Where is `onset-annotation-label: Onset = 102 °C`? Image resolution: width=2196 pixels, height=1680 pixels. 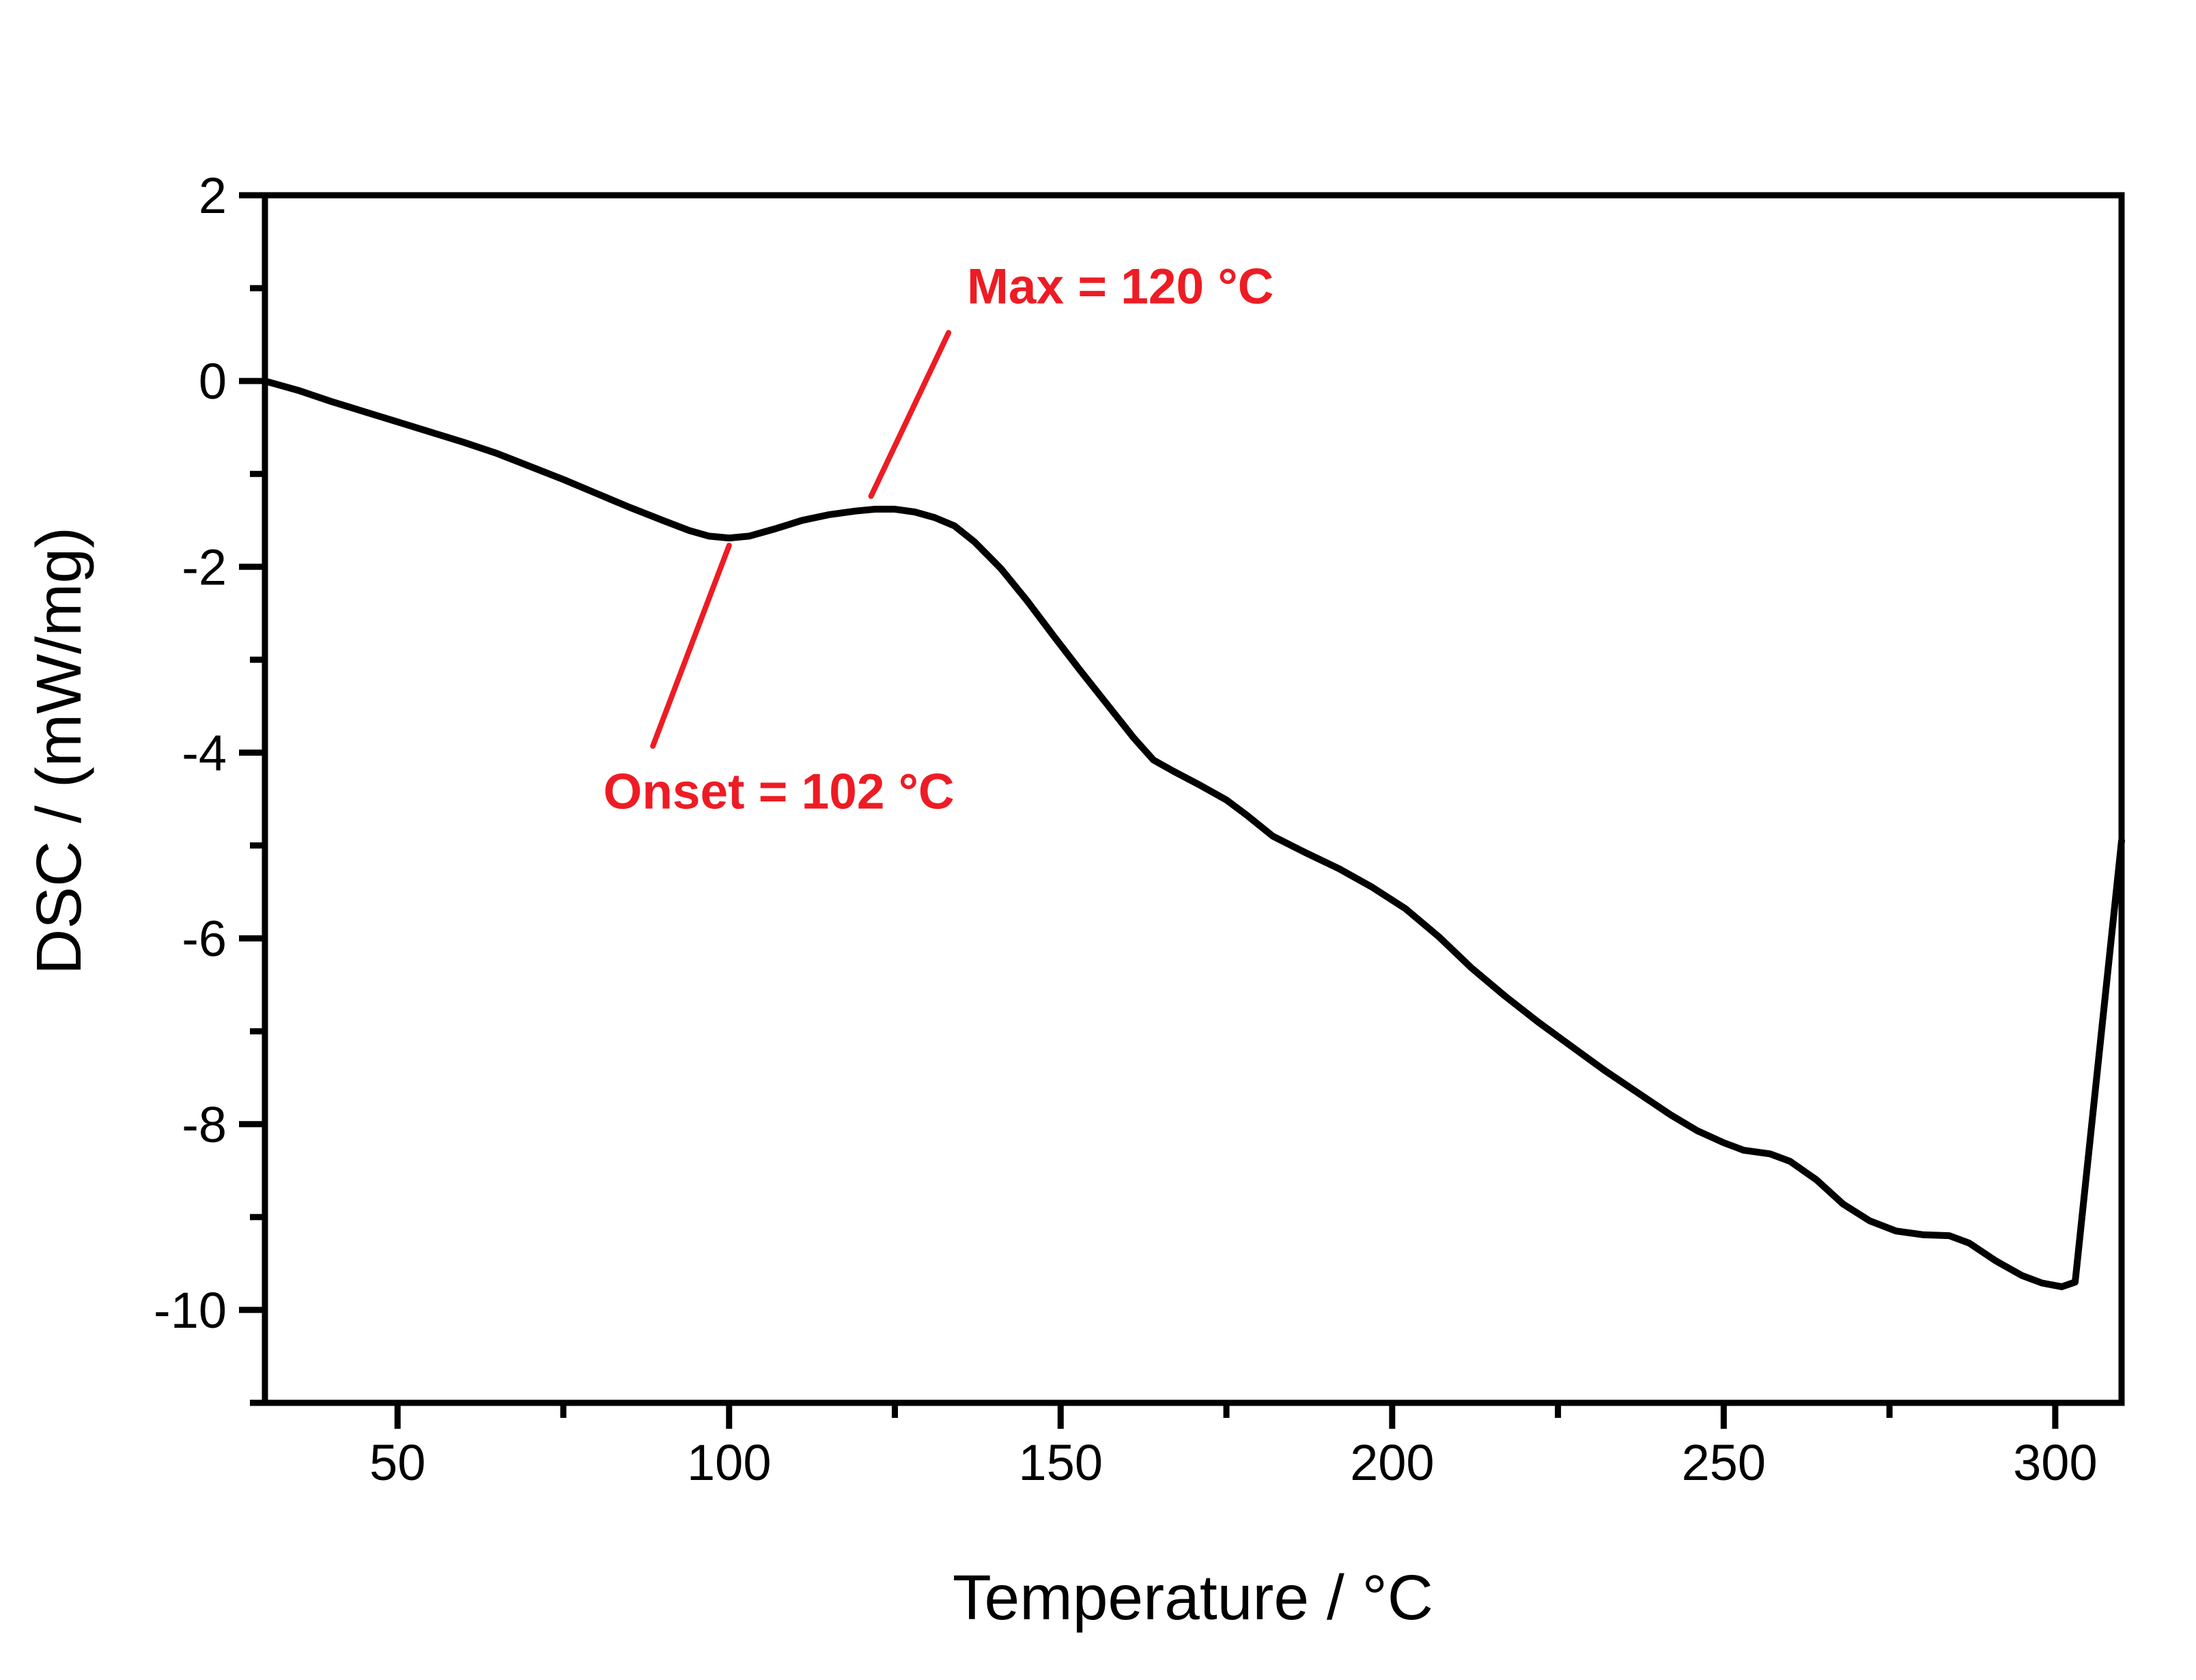
onset-annotation-label: Onset = 102 °C is located at coordinates (780, 792).